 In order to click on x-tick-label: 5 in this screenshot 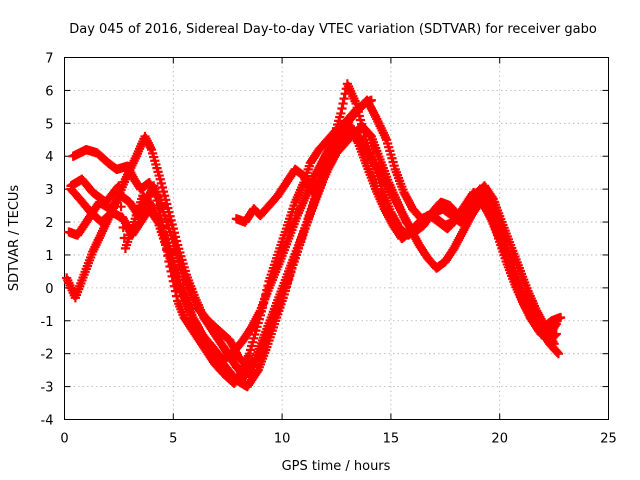, I will do `click(173, 439)`.